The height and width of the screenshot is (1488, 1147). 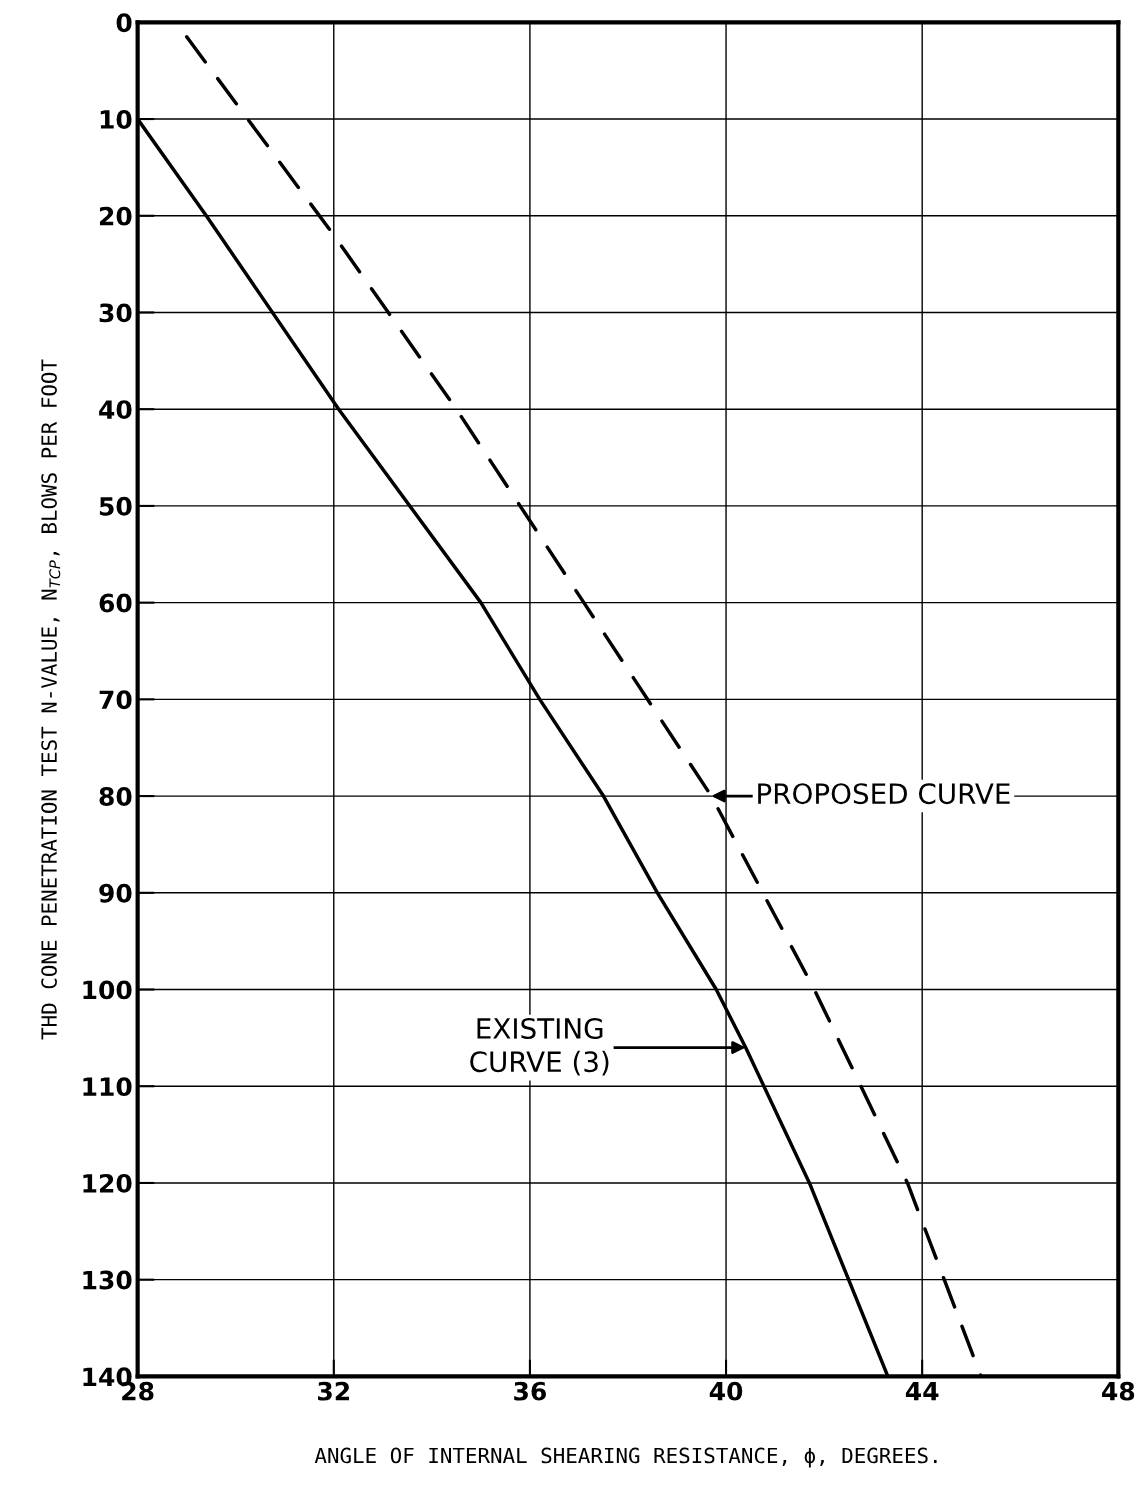 I want to click on x-tick-label: 32, so click(x=333, y=1391).